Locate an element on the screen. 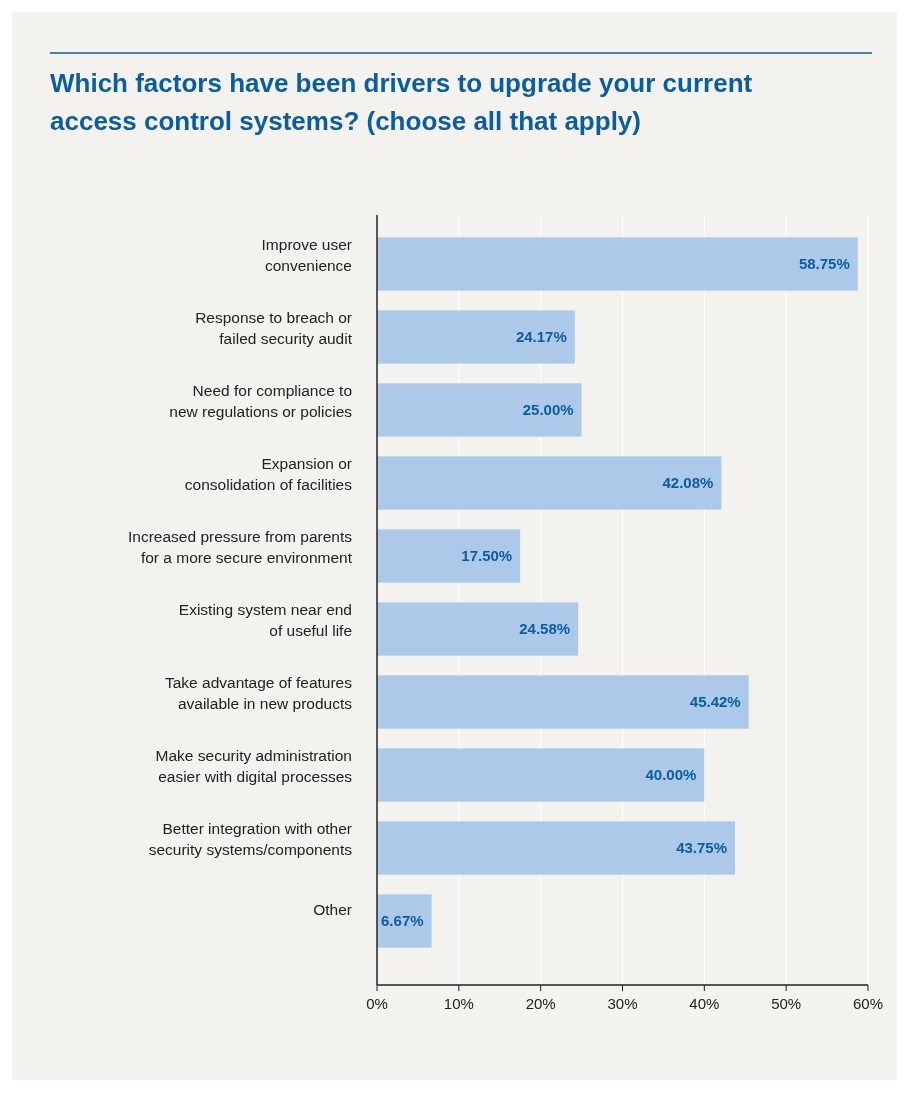 The width and height of the screenshot is (909, 1093). chart-title: Which factors have been drivers to upgrade your current access control systems? (choose all that apply) is located at coordinates (401, 102).